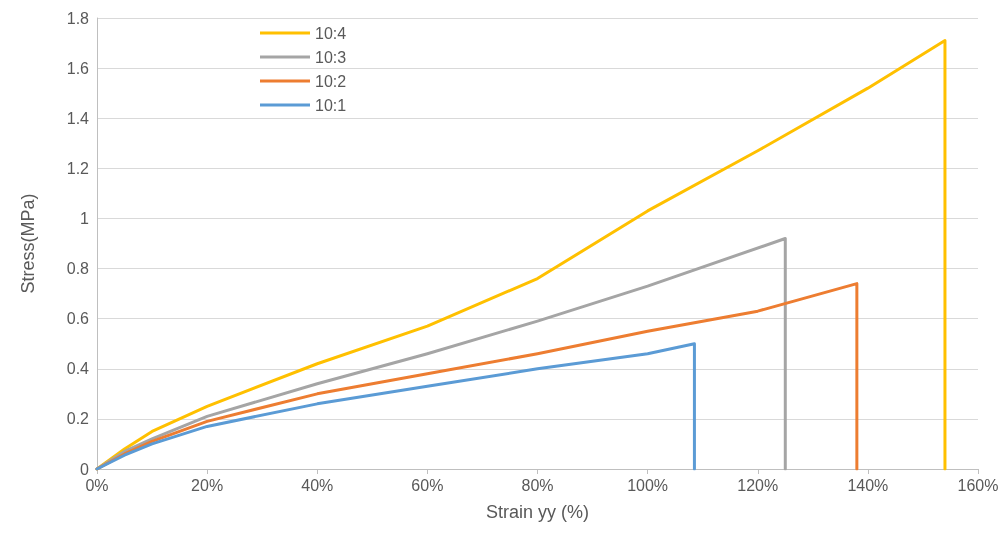 The image size is (1002, 542). I want to click on y-axis-title: Stress(MPa), so click(28, 243).